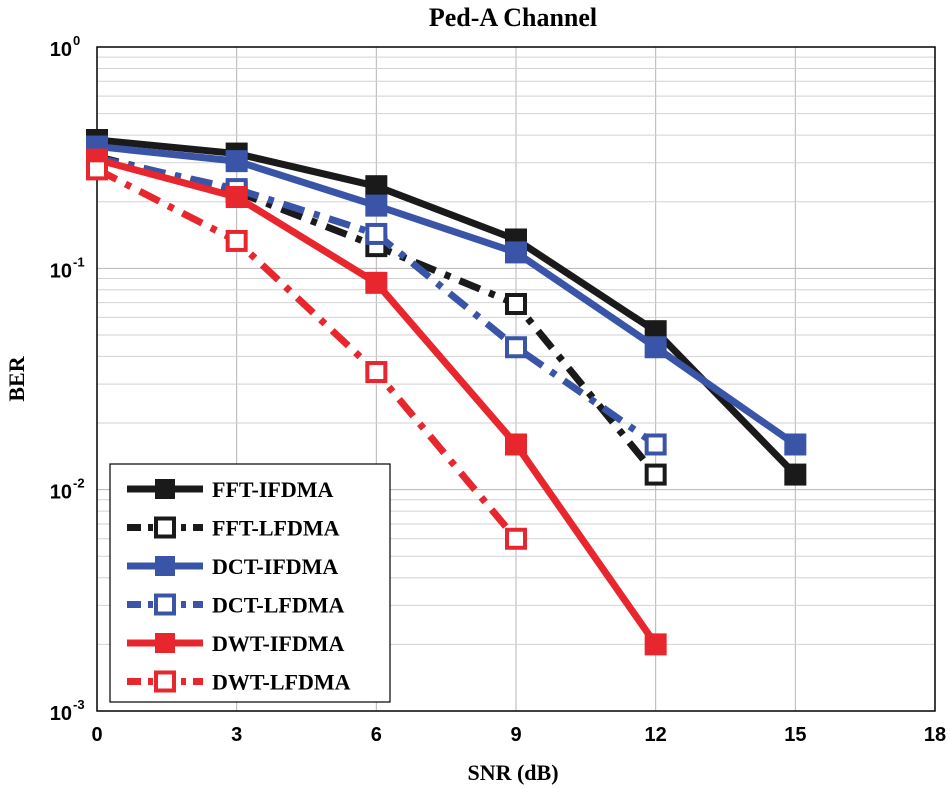  What do you see at coordinates (275, 566) in the screenshot?
I see `legend-label: DCT-IFDMA` at bounding box center [275, 566].